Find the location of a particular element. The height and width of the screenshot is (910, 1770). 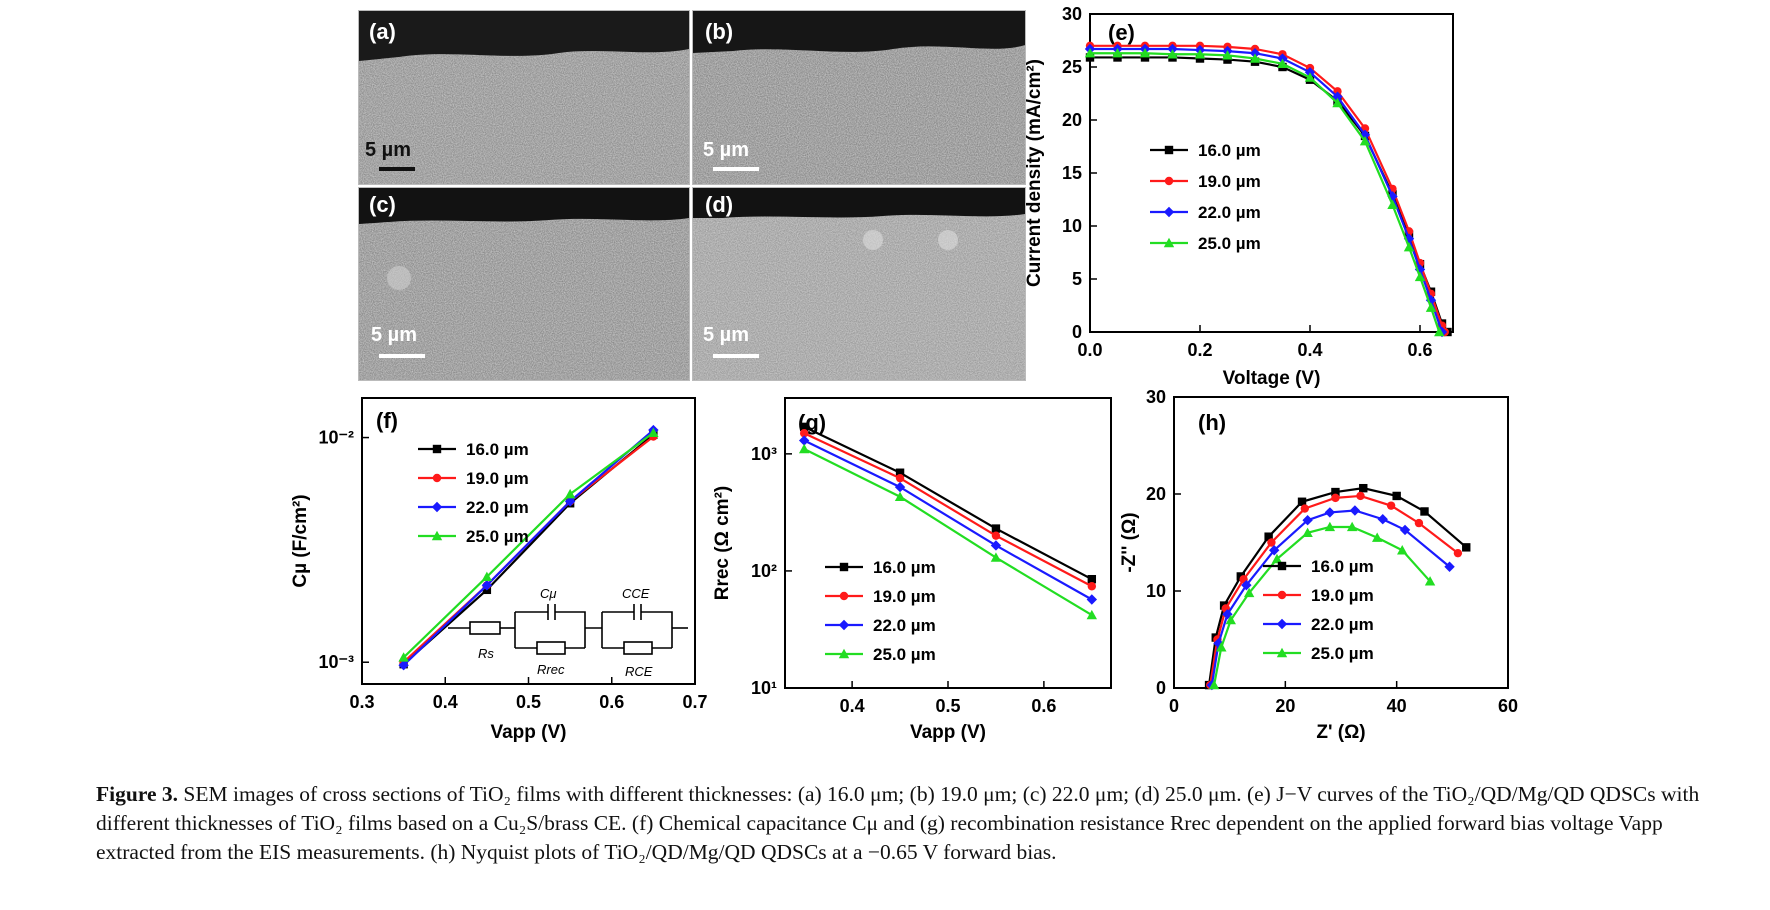

caption-label: Figure 3. is located at coordinates (137, 794).